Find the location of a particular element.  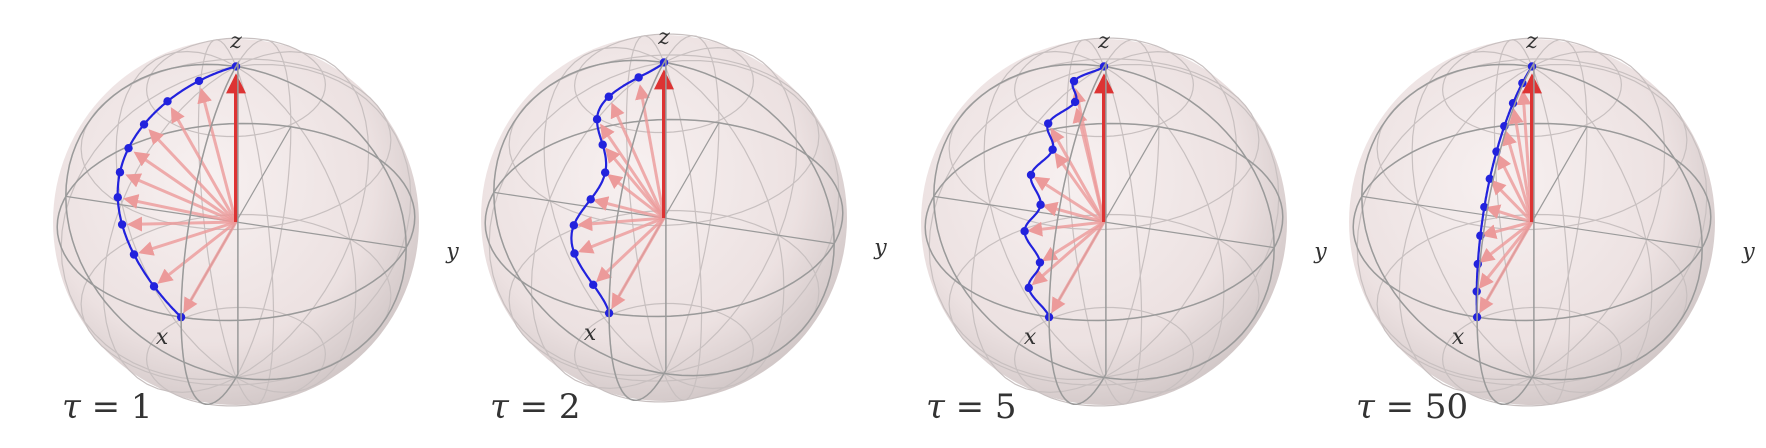

tau-label: τ = 5 is located at coordinates (971, 407).